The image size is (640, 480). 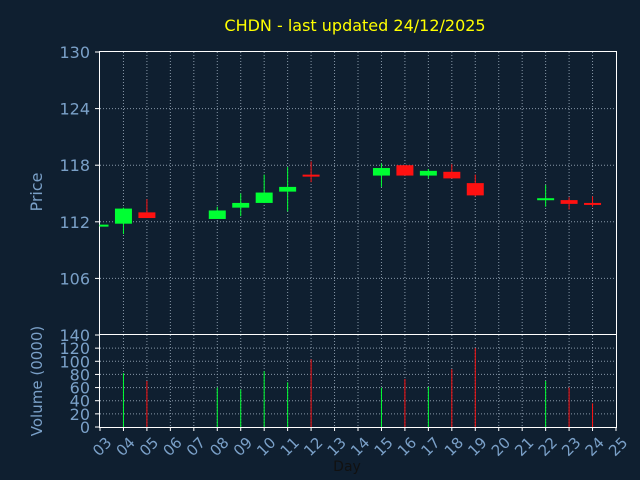 I want to click on chart-title: CHDN - last updated 24/12/2025, so click(x=354, y=25).